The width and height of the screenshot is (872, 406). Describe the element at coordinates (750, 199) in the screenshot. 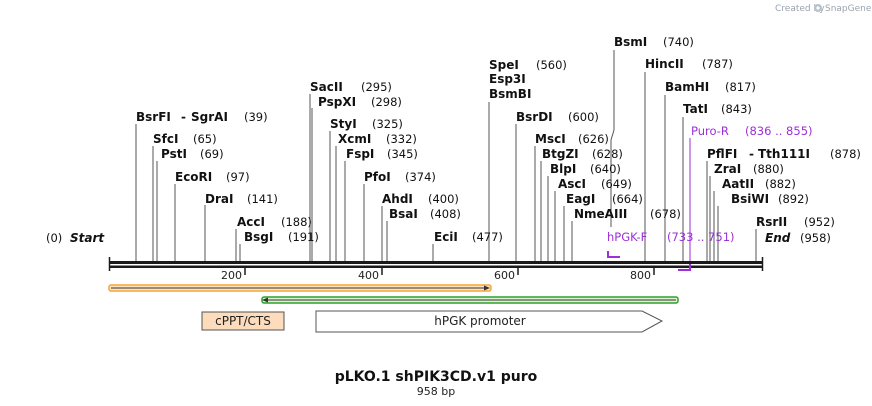

I see `site-name: BsiWI` at that location.